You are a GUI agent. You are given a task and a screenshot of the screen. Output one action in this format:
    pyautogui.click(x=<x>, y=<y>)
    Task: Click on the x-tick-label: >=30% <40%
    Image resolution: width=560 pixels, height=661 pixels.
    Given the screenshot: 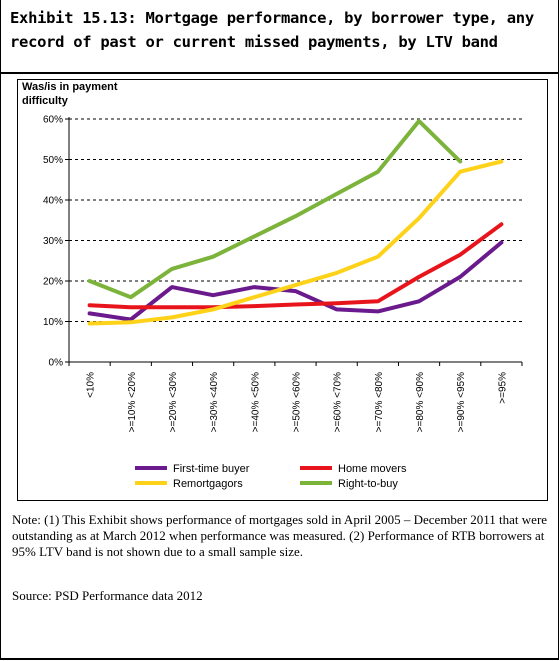 What is the action you would take?
    pyautogui.click(x=214, y=402)
    